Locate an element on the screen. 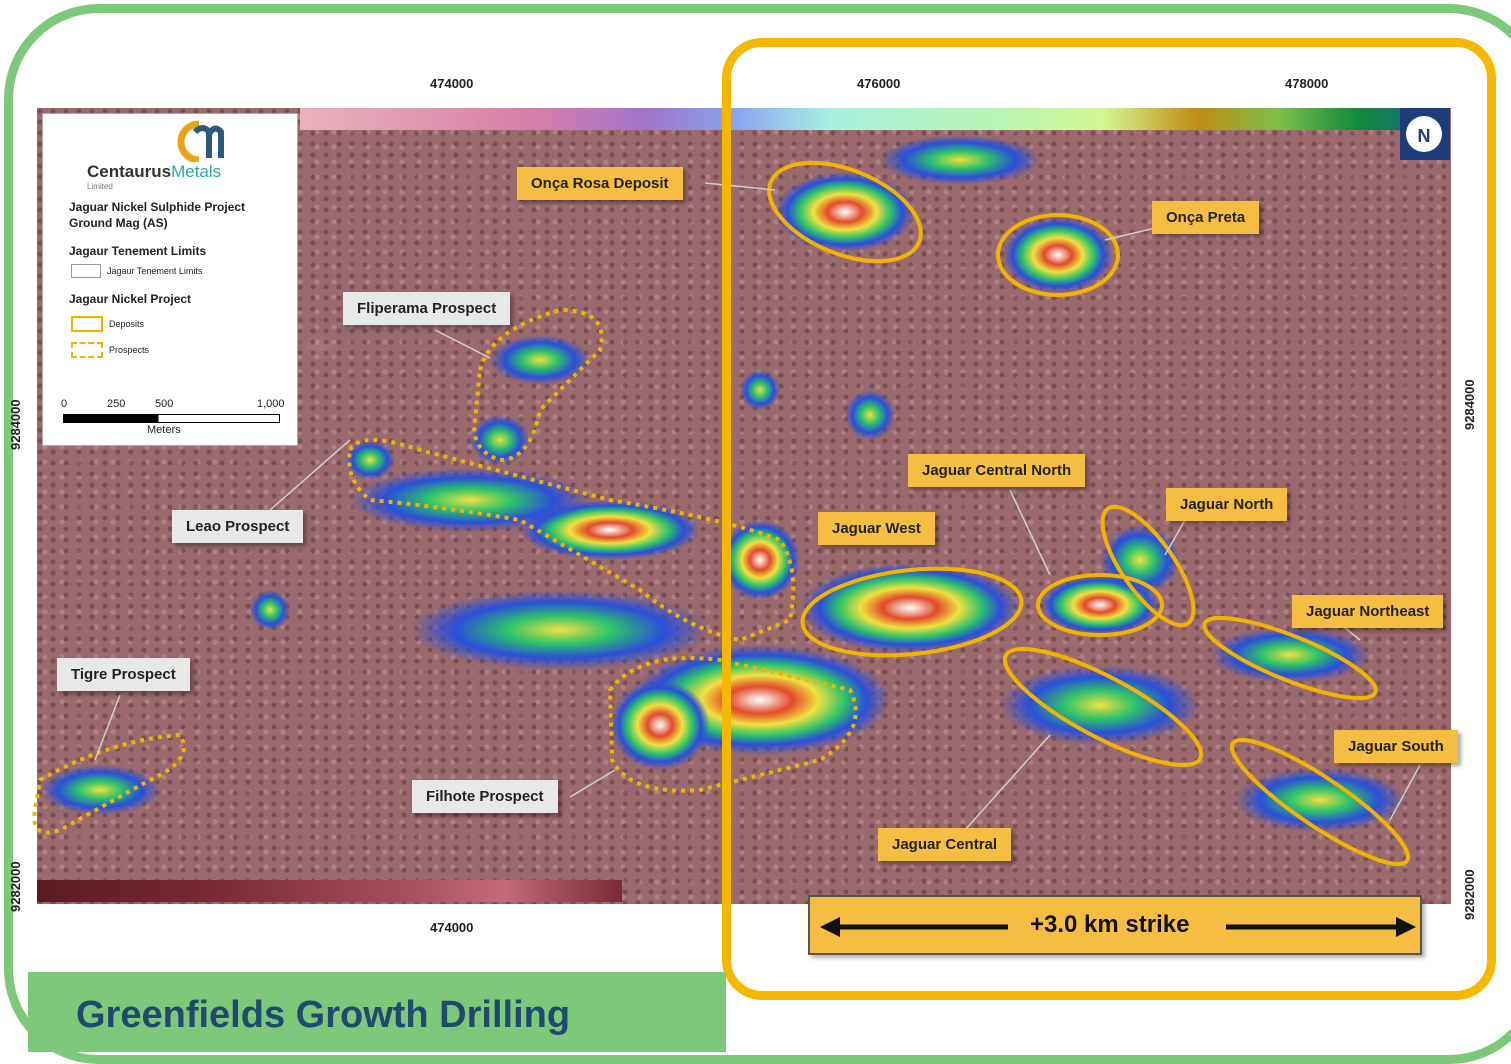  left-tick-9282000: 9282000 is located at coordinates (15, 886).